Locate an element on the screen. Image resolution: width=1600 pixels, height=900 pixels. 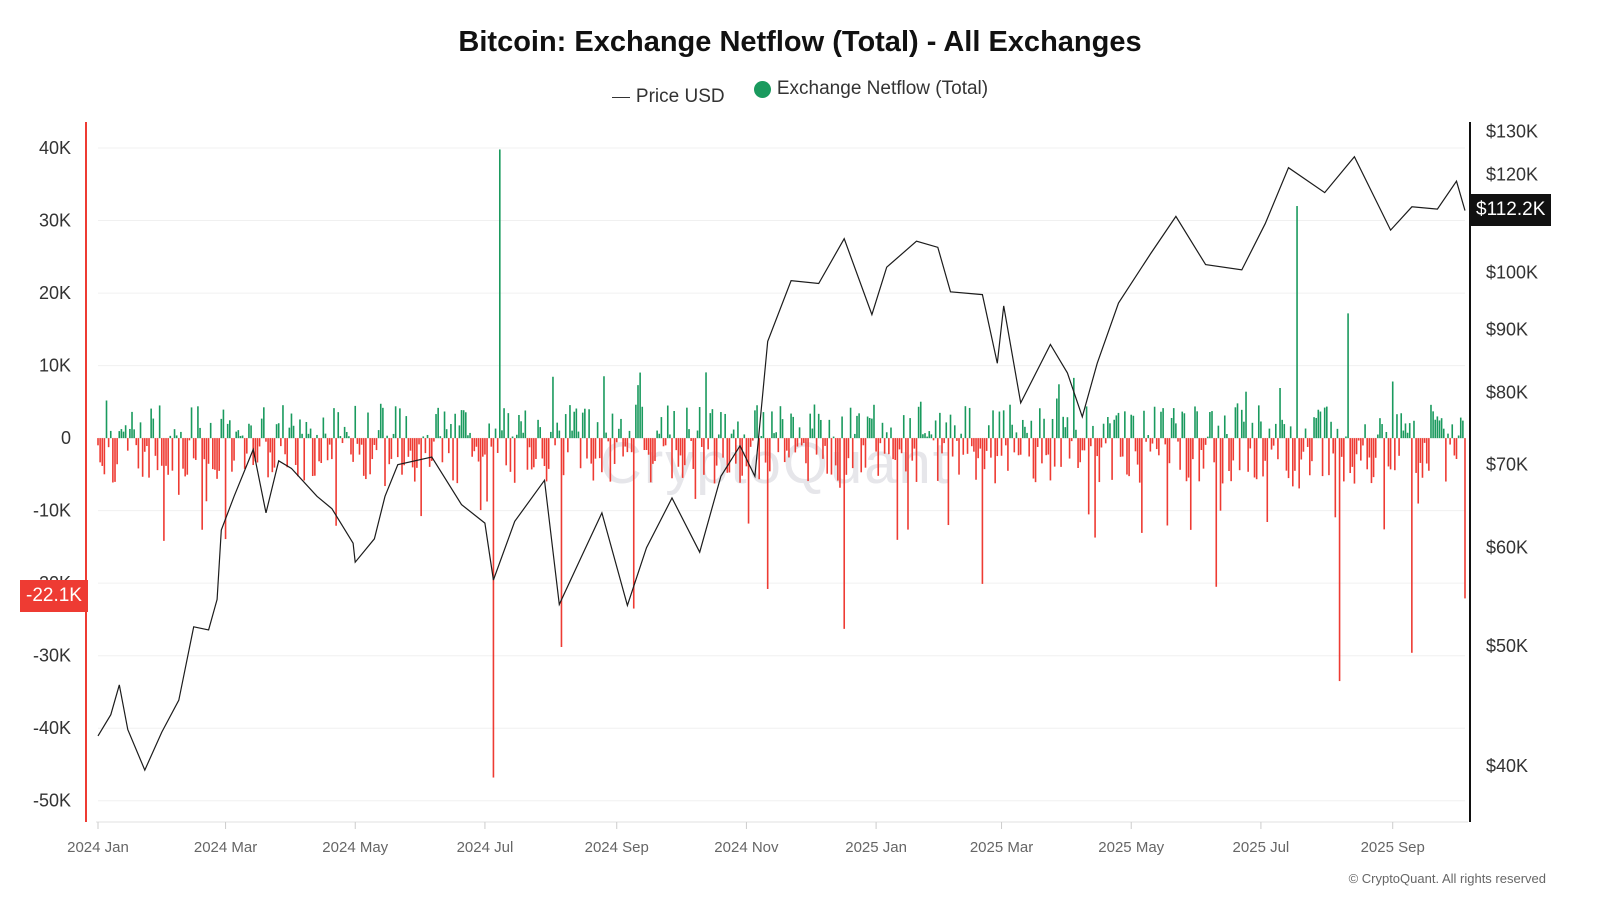
legend-label-price: Price USD is located at coordinates (680, 96).